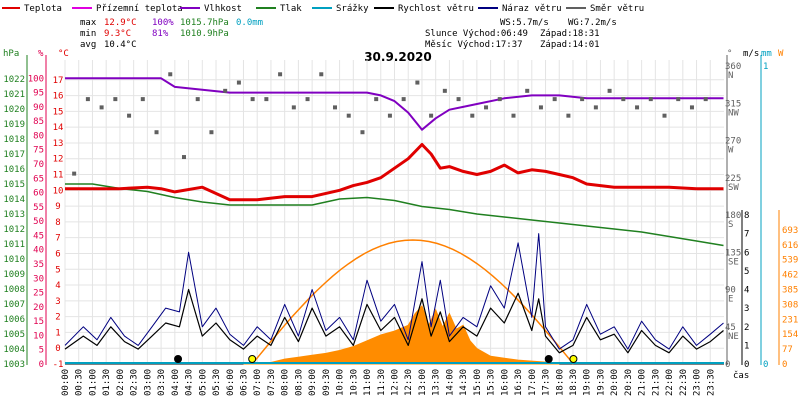 The image size is (800, 400). What do you see at coordinates (573, 359) in the screenshot?
I see `sunset-marker` at bounding box center [573, 359].